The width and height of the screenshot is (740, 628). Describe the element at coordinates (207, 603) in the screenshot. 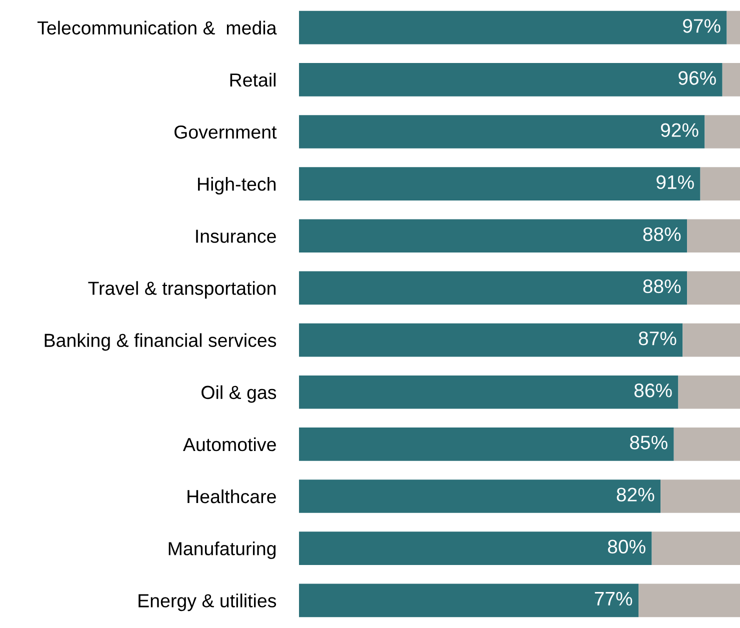

I see `y-tick-label: Energy & utilities` at that location.